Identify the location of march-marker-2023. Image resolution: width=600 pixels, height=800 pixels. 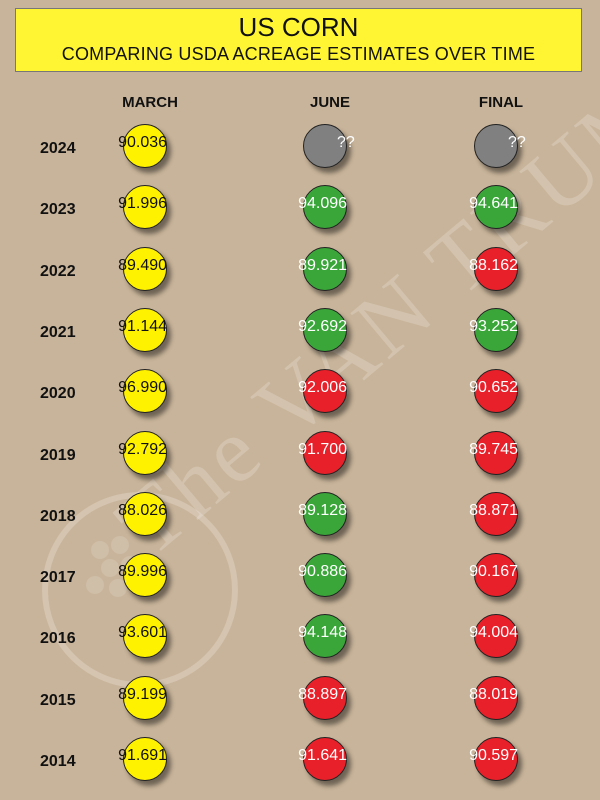
(145, 207).